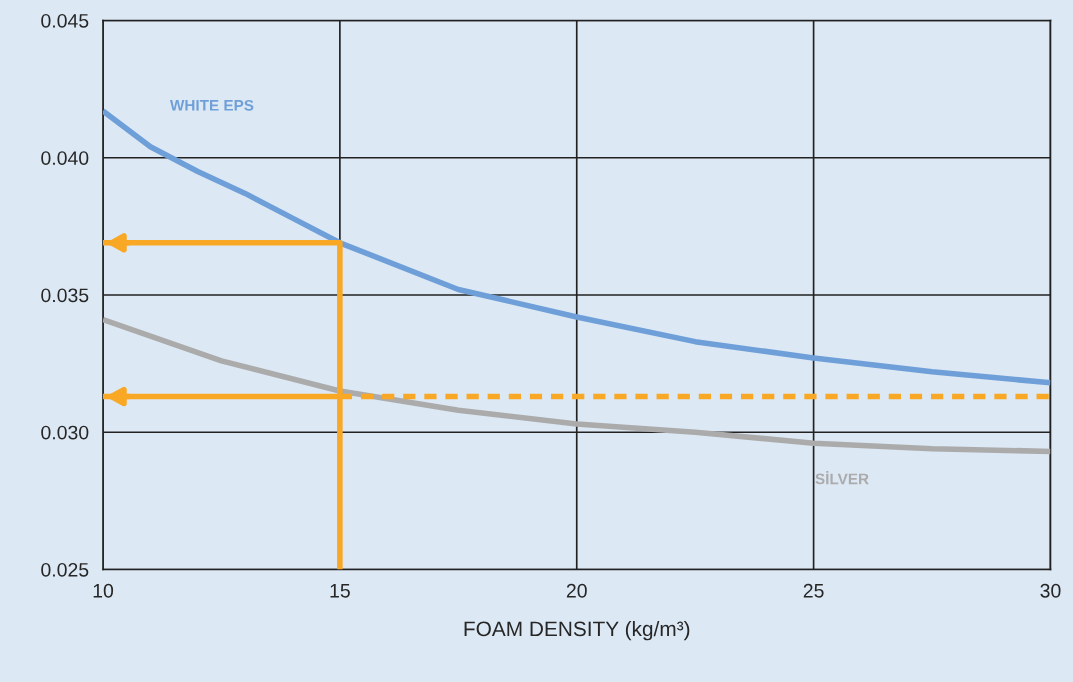 This screenshot has width=1073, height=682. I want to click on y-tick-label: 0.030, so click(65, 432).